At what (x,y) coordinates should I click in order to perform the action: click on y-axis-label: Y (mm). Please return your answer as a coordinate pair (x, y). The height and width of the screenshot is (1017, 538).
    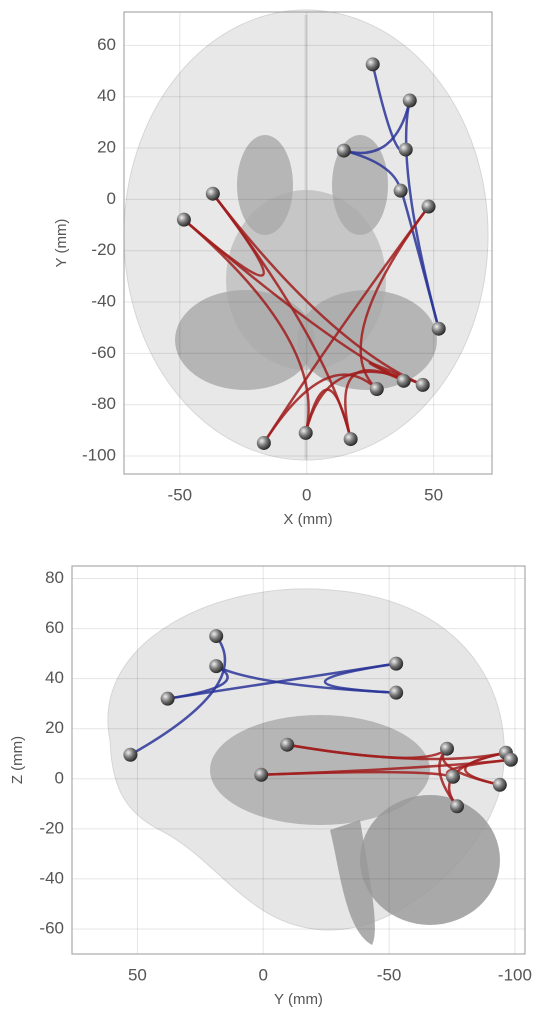
    Looking at the image, I should click on (61, 243).